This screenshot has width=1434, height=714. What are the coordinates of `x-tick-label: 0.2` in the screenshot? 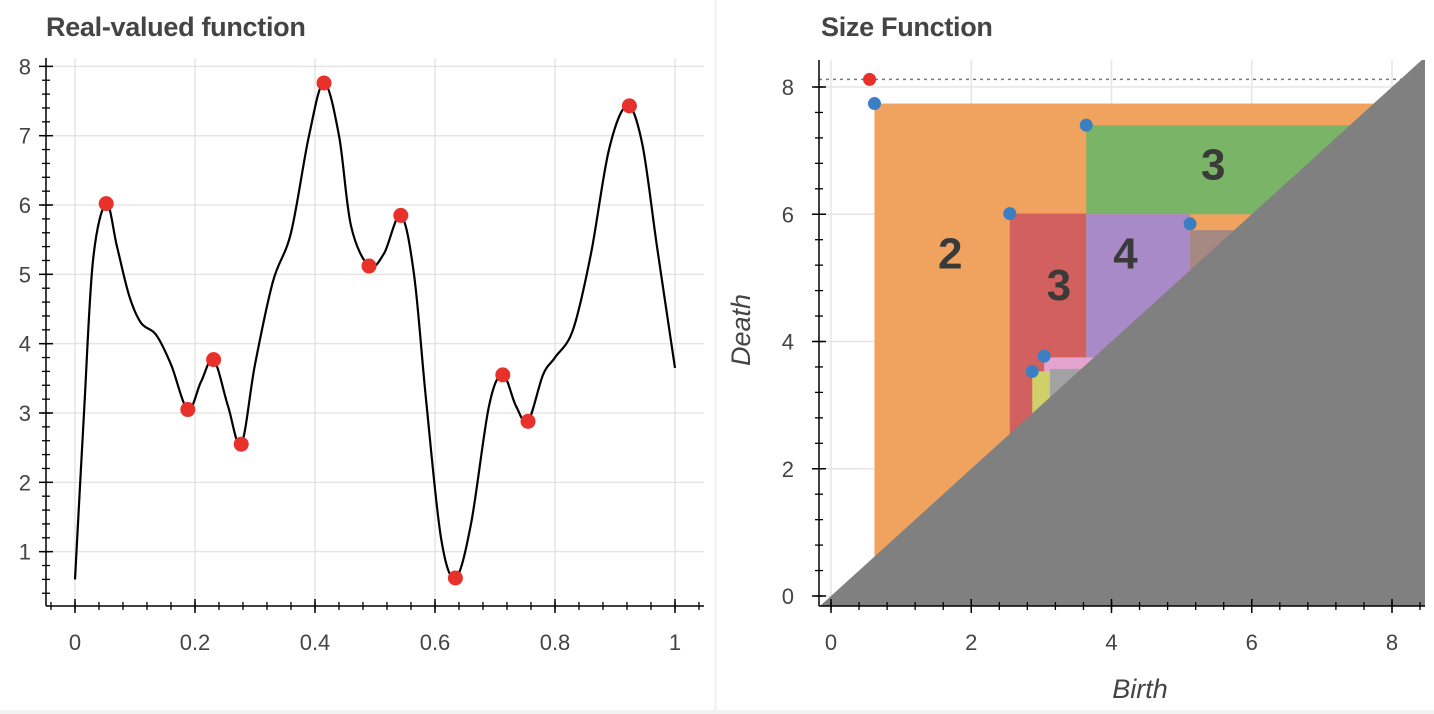 It's located at (195, 642).